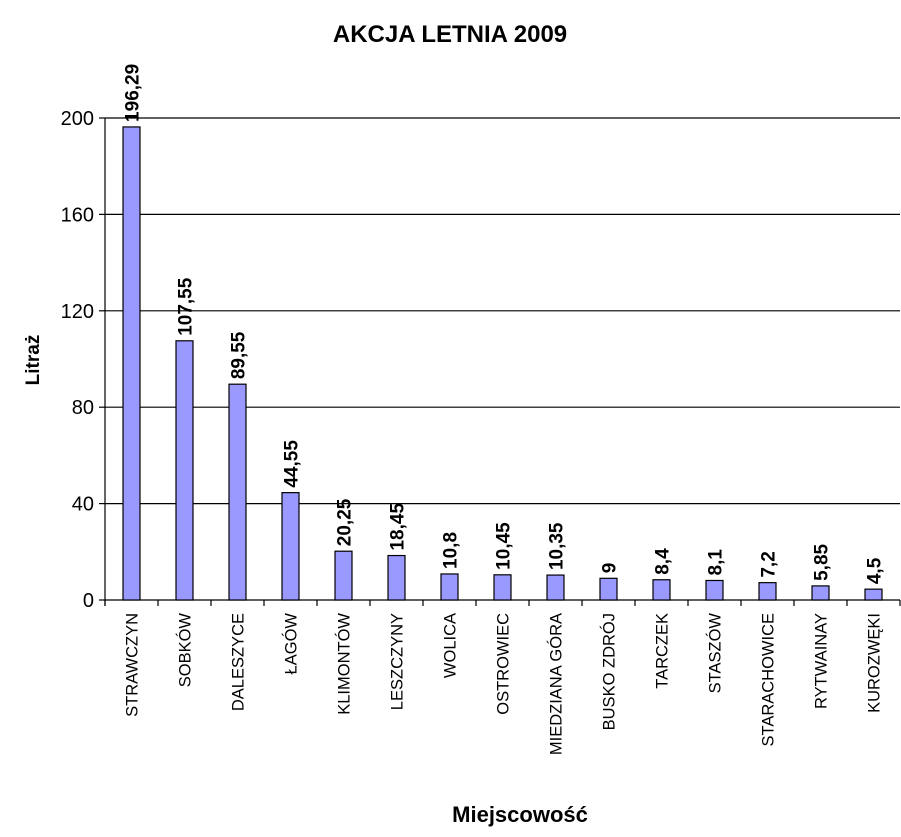 The height and width of the screenshot is (837, 901). I want to click on x-axis-label: Miejscowość, so click(520, 814).